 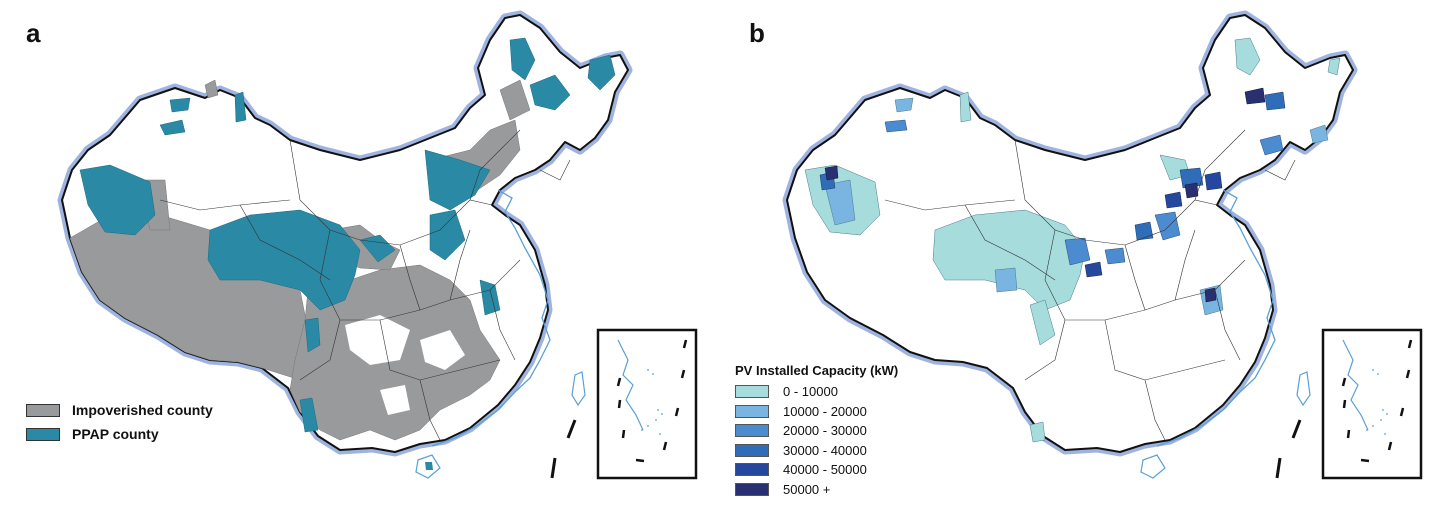 What do you see at coordinates (447, 235) in the screenshot?
I see `hebei-ppap` at bounding box center [447, 235].